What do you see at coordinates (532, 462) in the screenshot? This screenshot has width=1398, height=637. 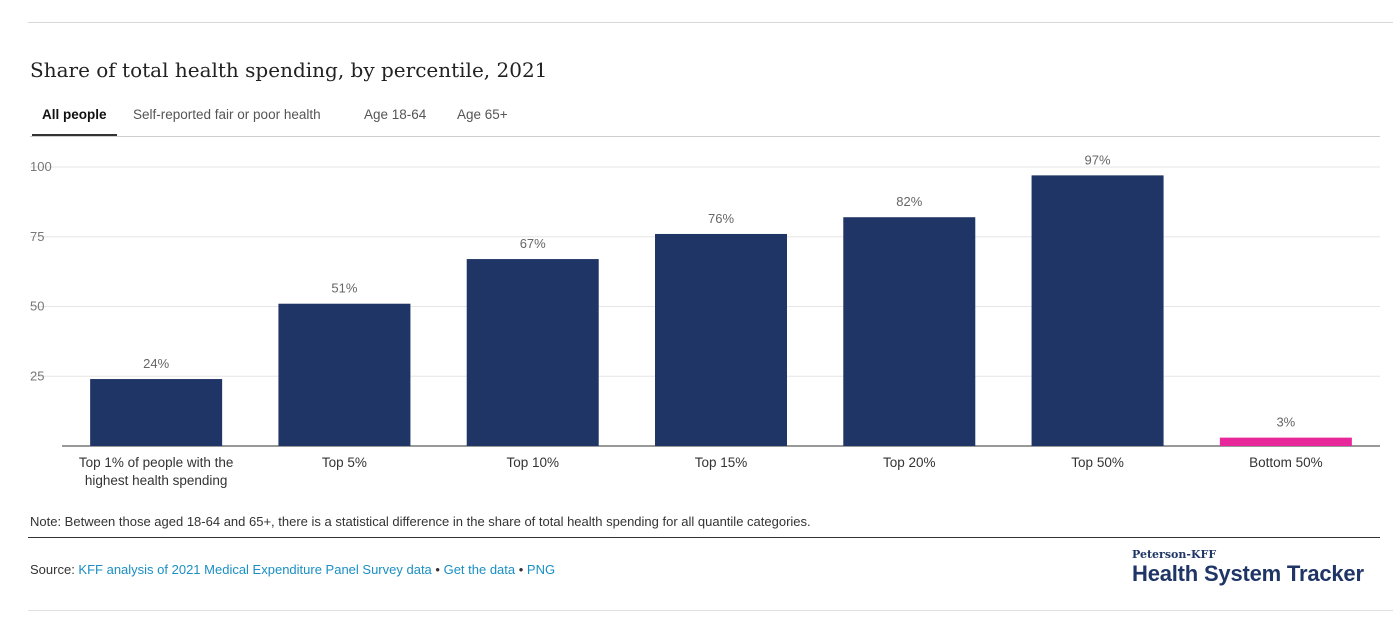 I see `x-tick-label-2: Top 10%` at bounding box center [532, 462].